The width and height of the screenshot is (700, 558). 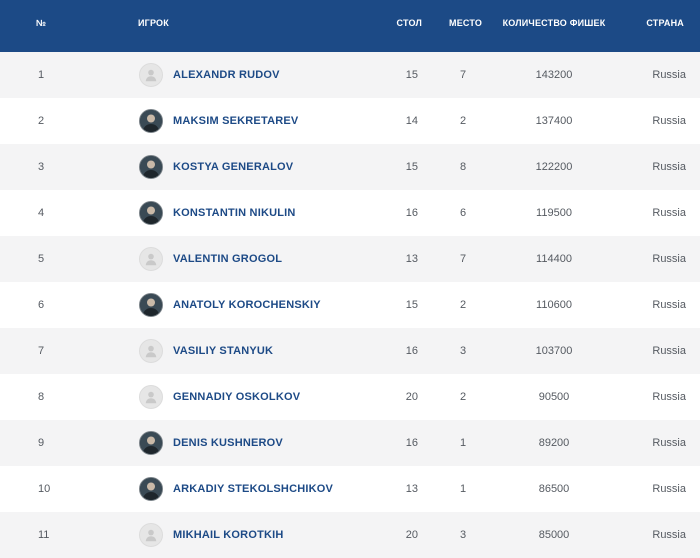 What do you see at coordinates (554, 213) in the screenshot?
I see `chips-cell: 119500` at bounding box center [554, 213].